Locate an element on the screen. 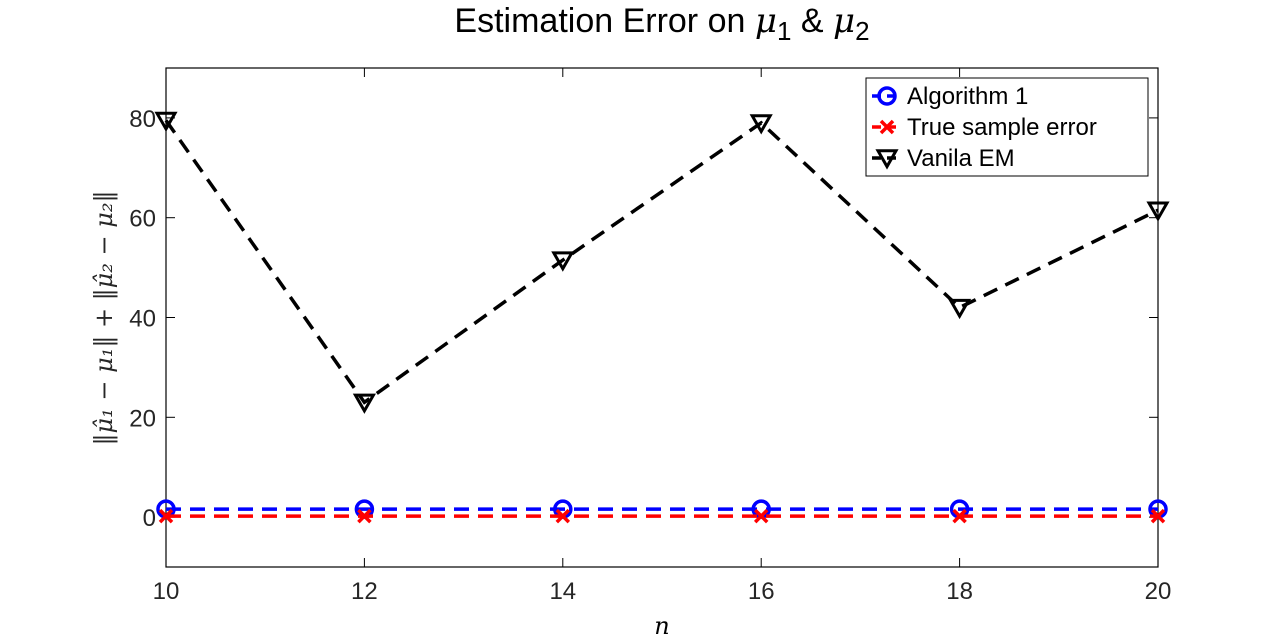  x-tick-label-4: 18 is located at coordinates (959, 591).